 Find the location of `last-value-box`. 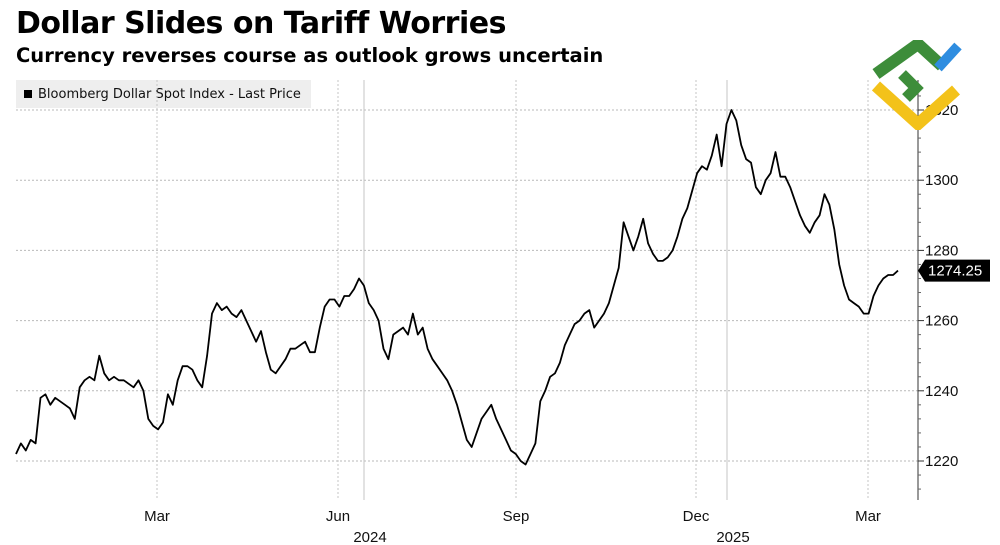

last-value-box is located at coordinates (954, 270).